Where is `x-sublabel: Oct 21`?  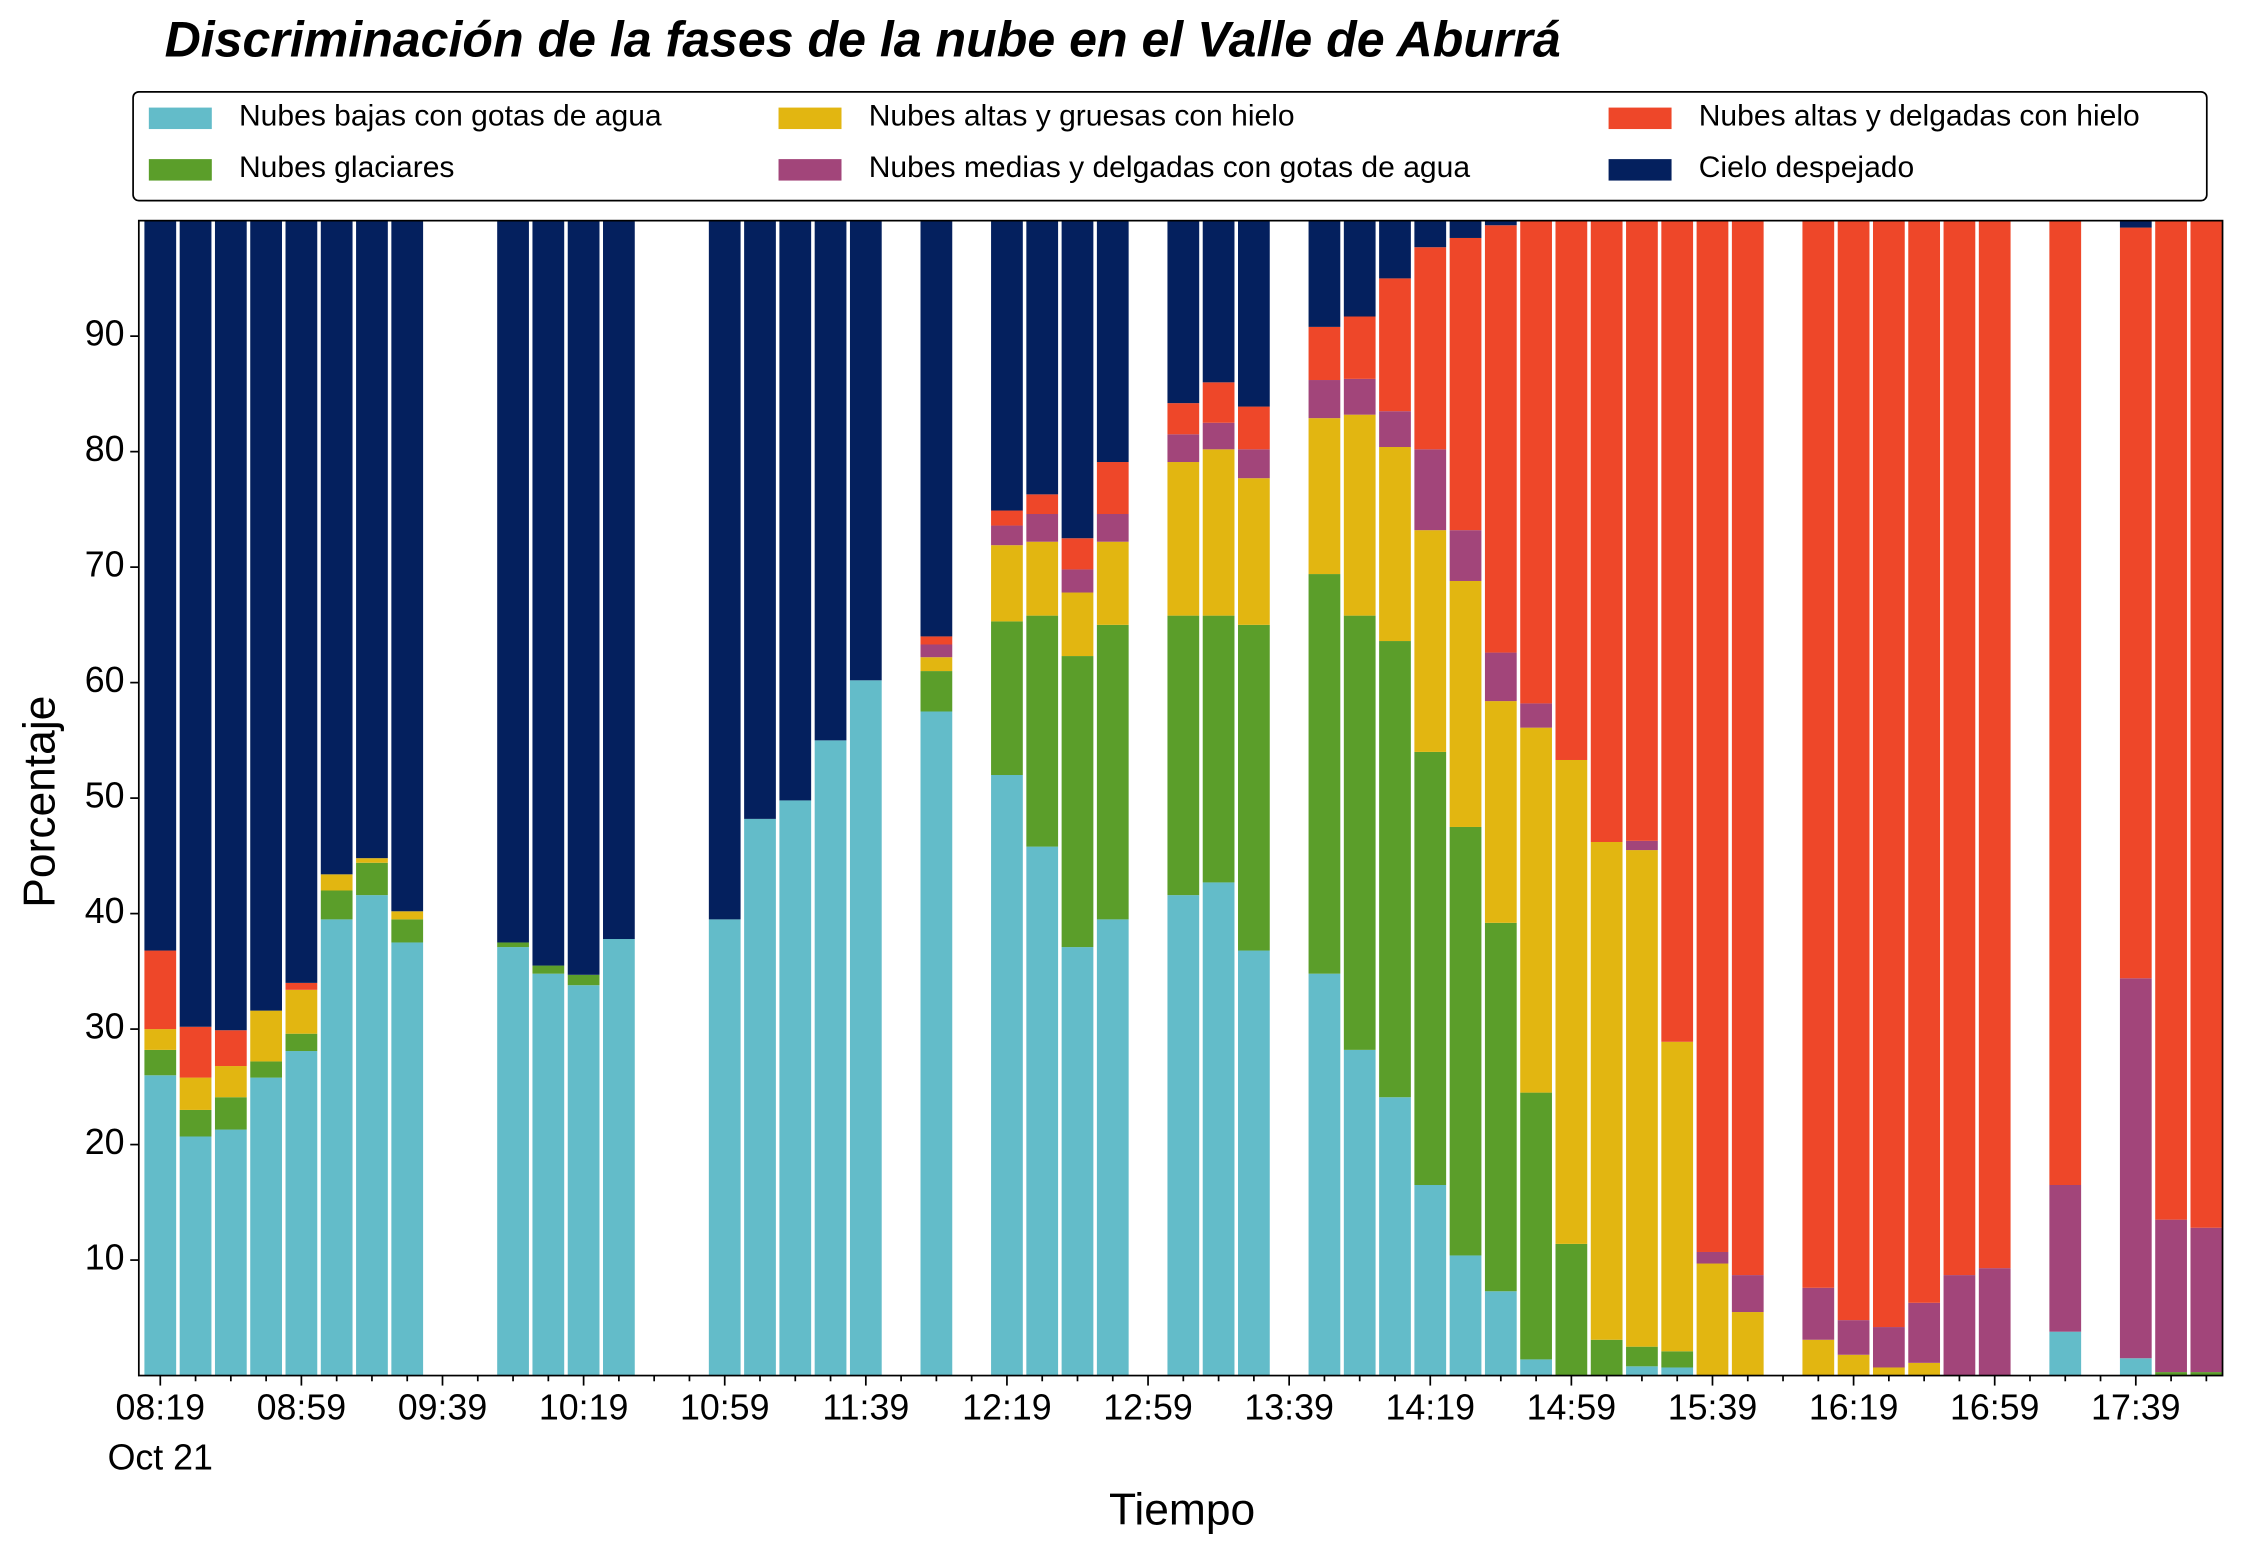
x-sublabel: Oct 21 is located at coordinates (160, 1457).